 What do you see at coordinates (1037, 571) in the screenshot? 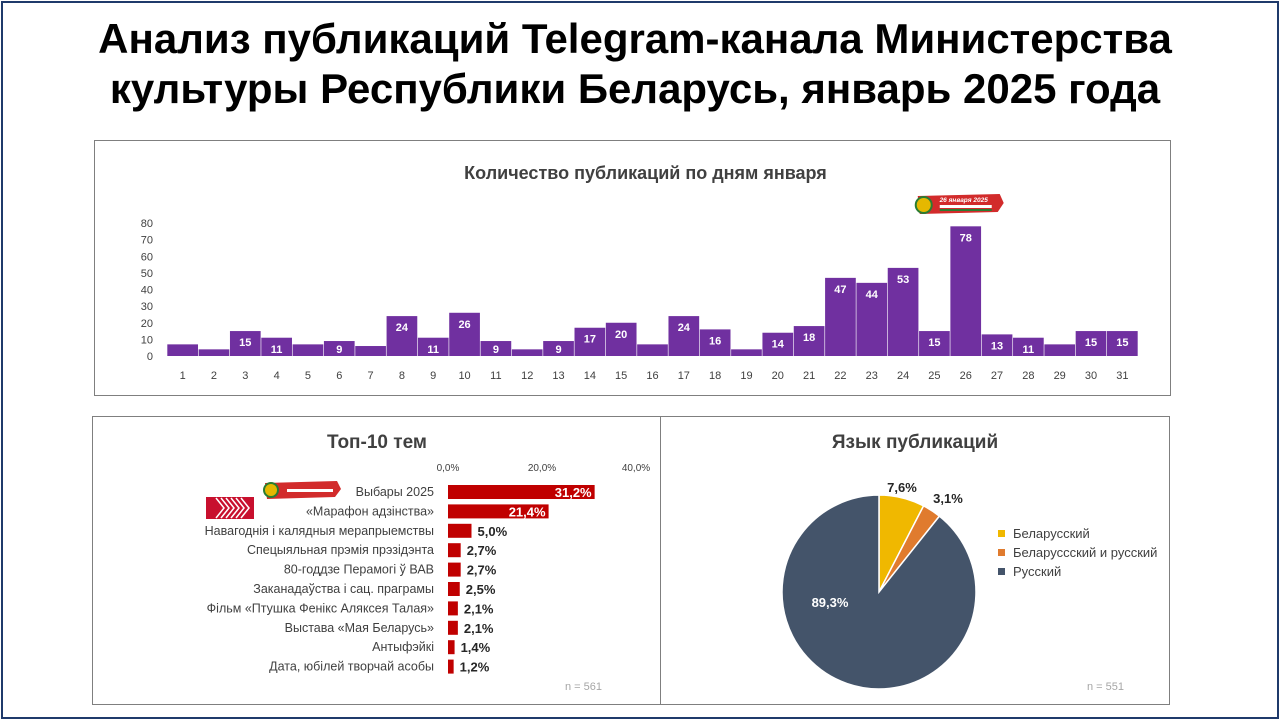
I see `legend-label: Русский` at bounding box center [1037, 571].